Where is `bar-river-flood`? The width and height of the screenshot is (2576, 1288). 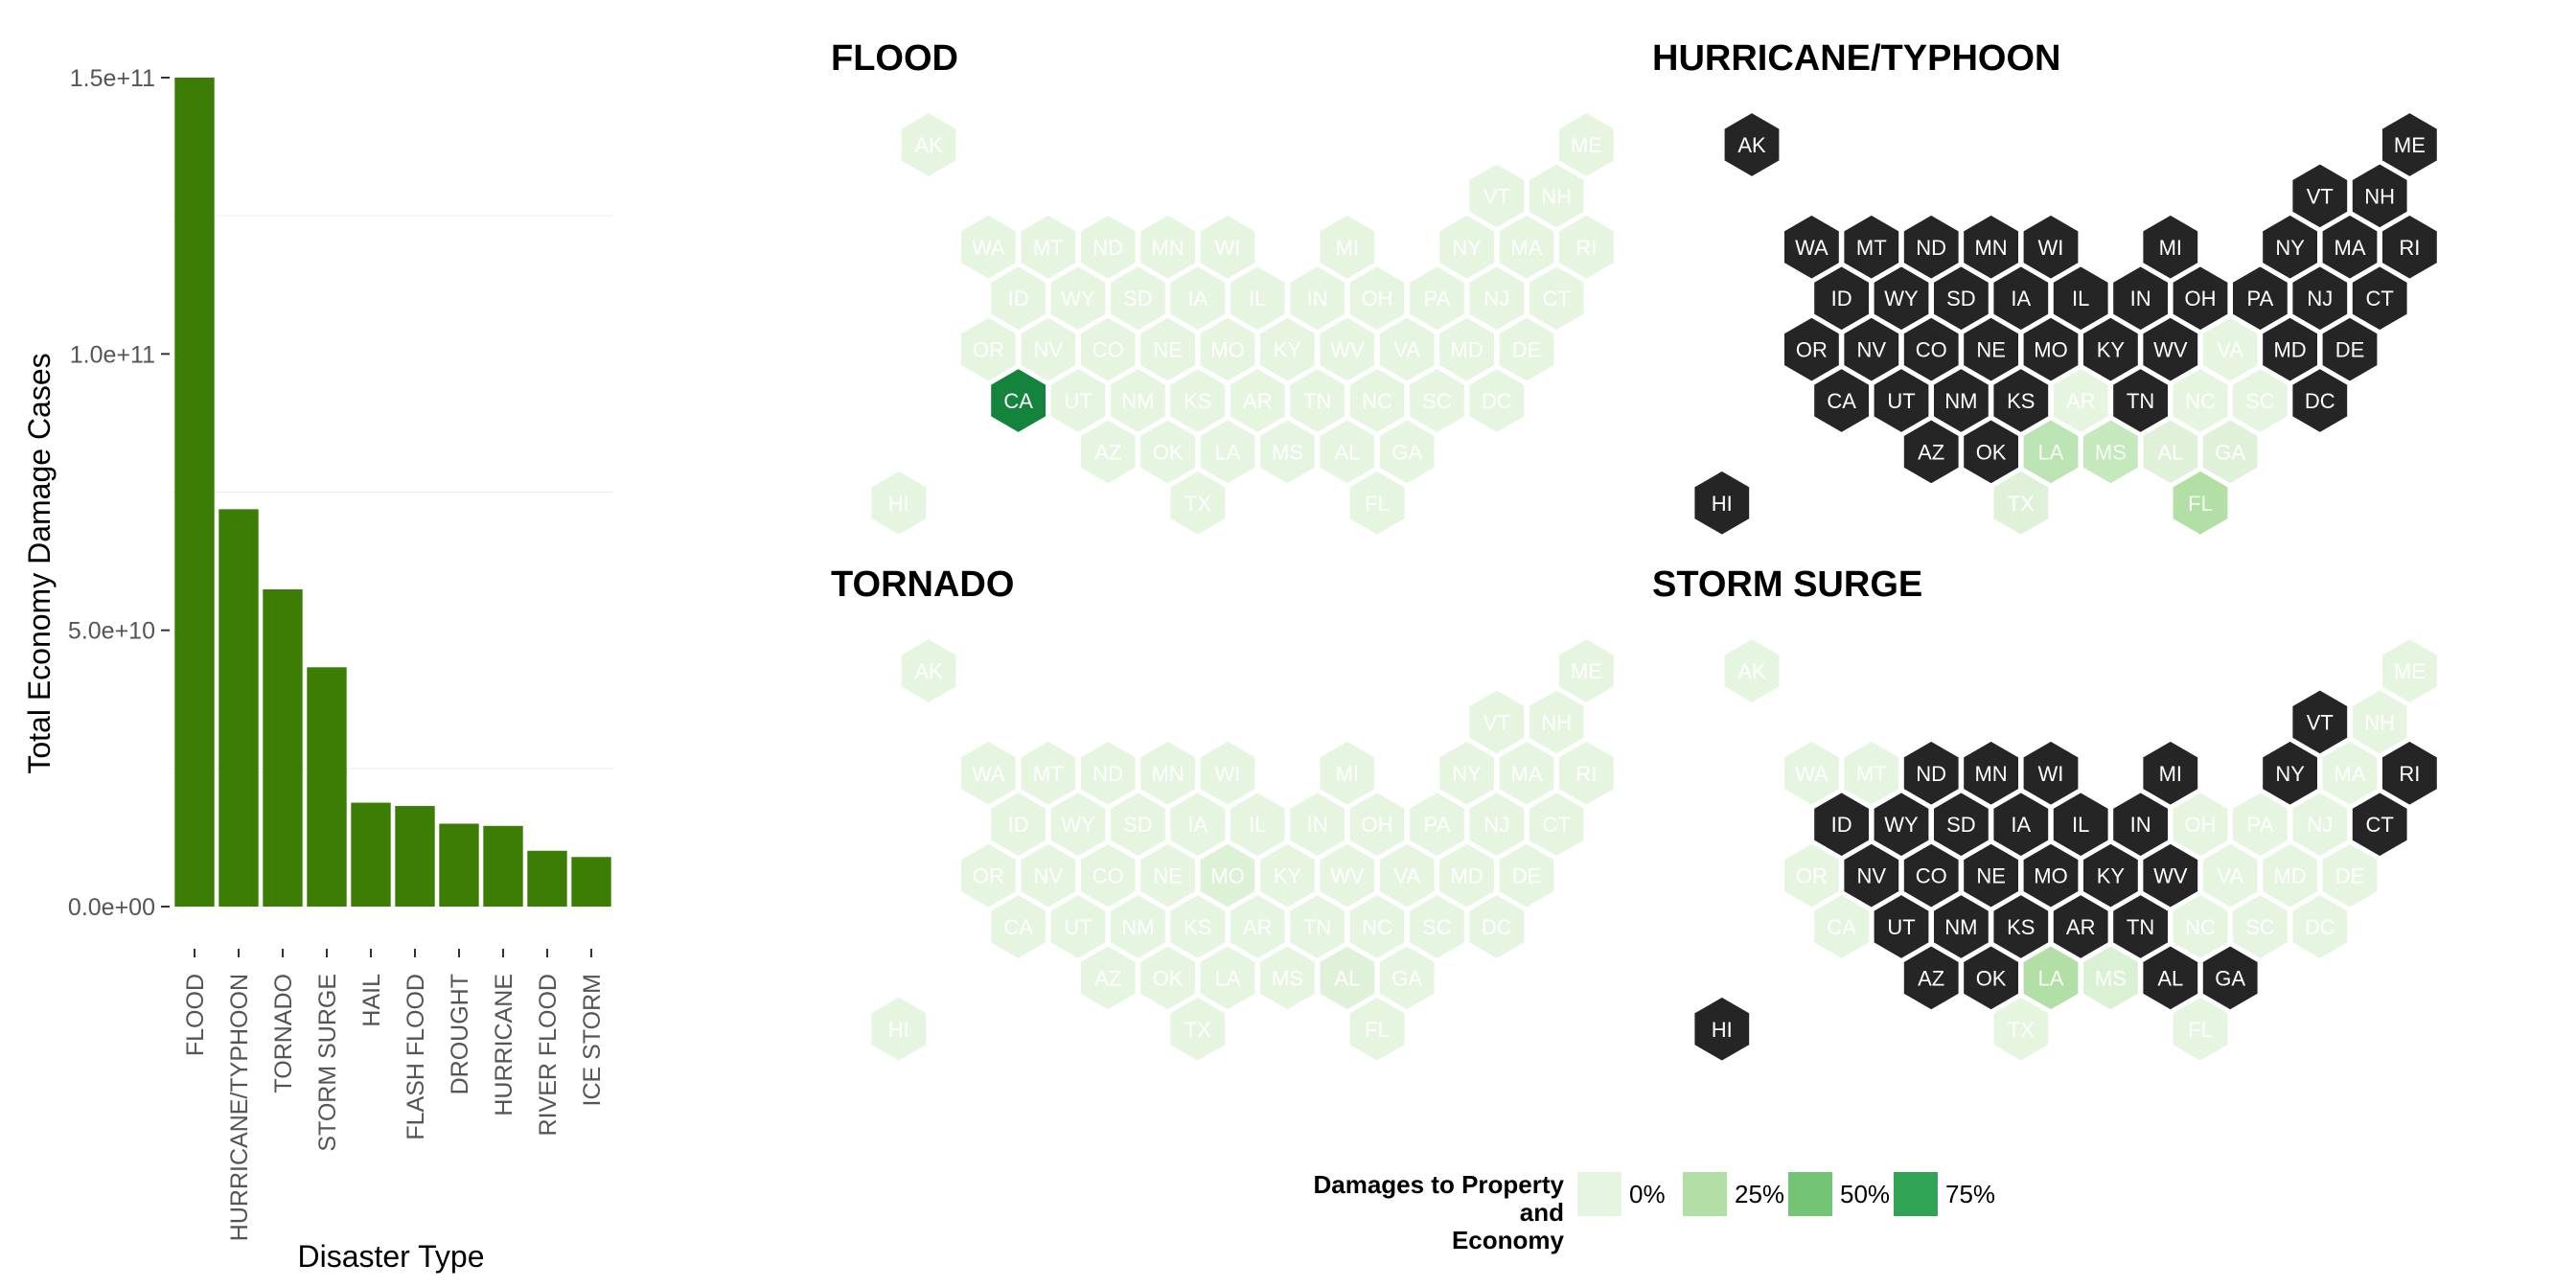 bar-river-flood is located at coordinates (547, 878).